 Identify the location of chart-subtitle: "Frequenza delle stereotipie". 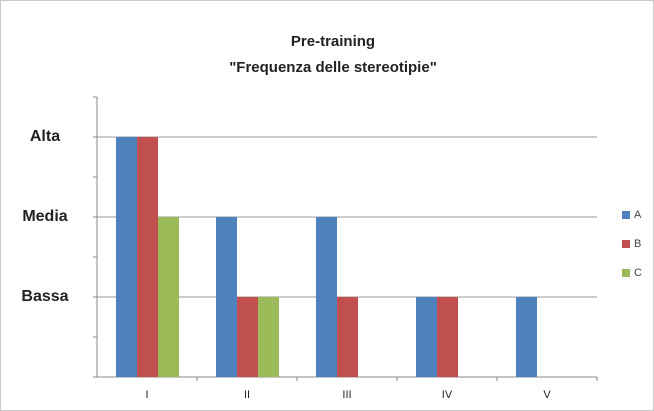
(333, 67).